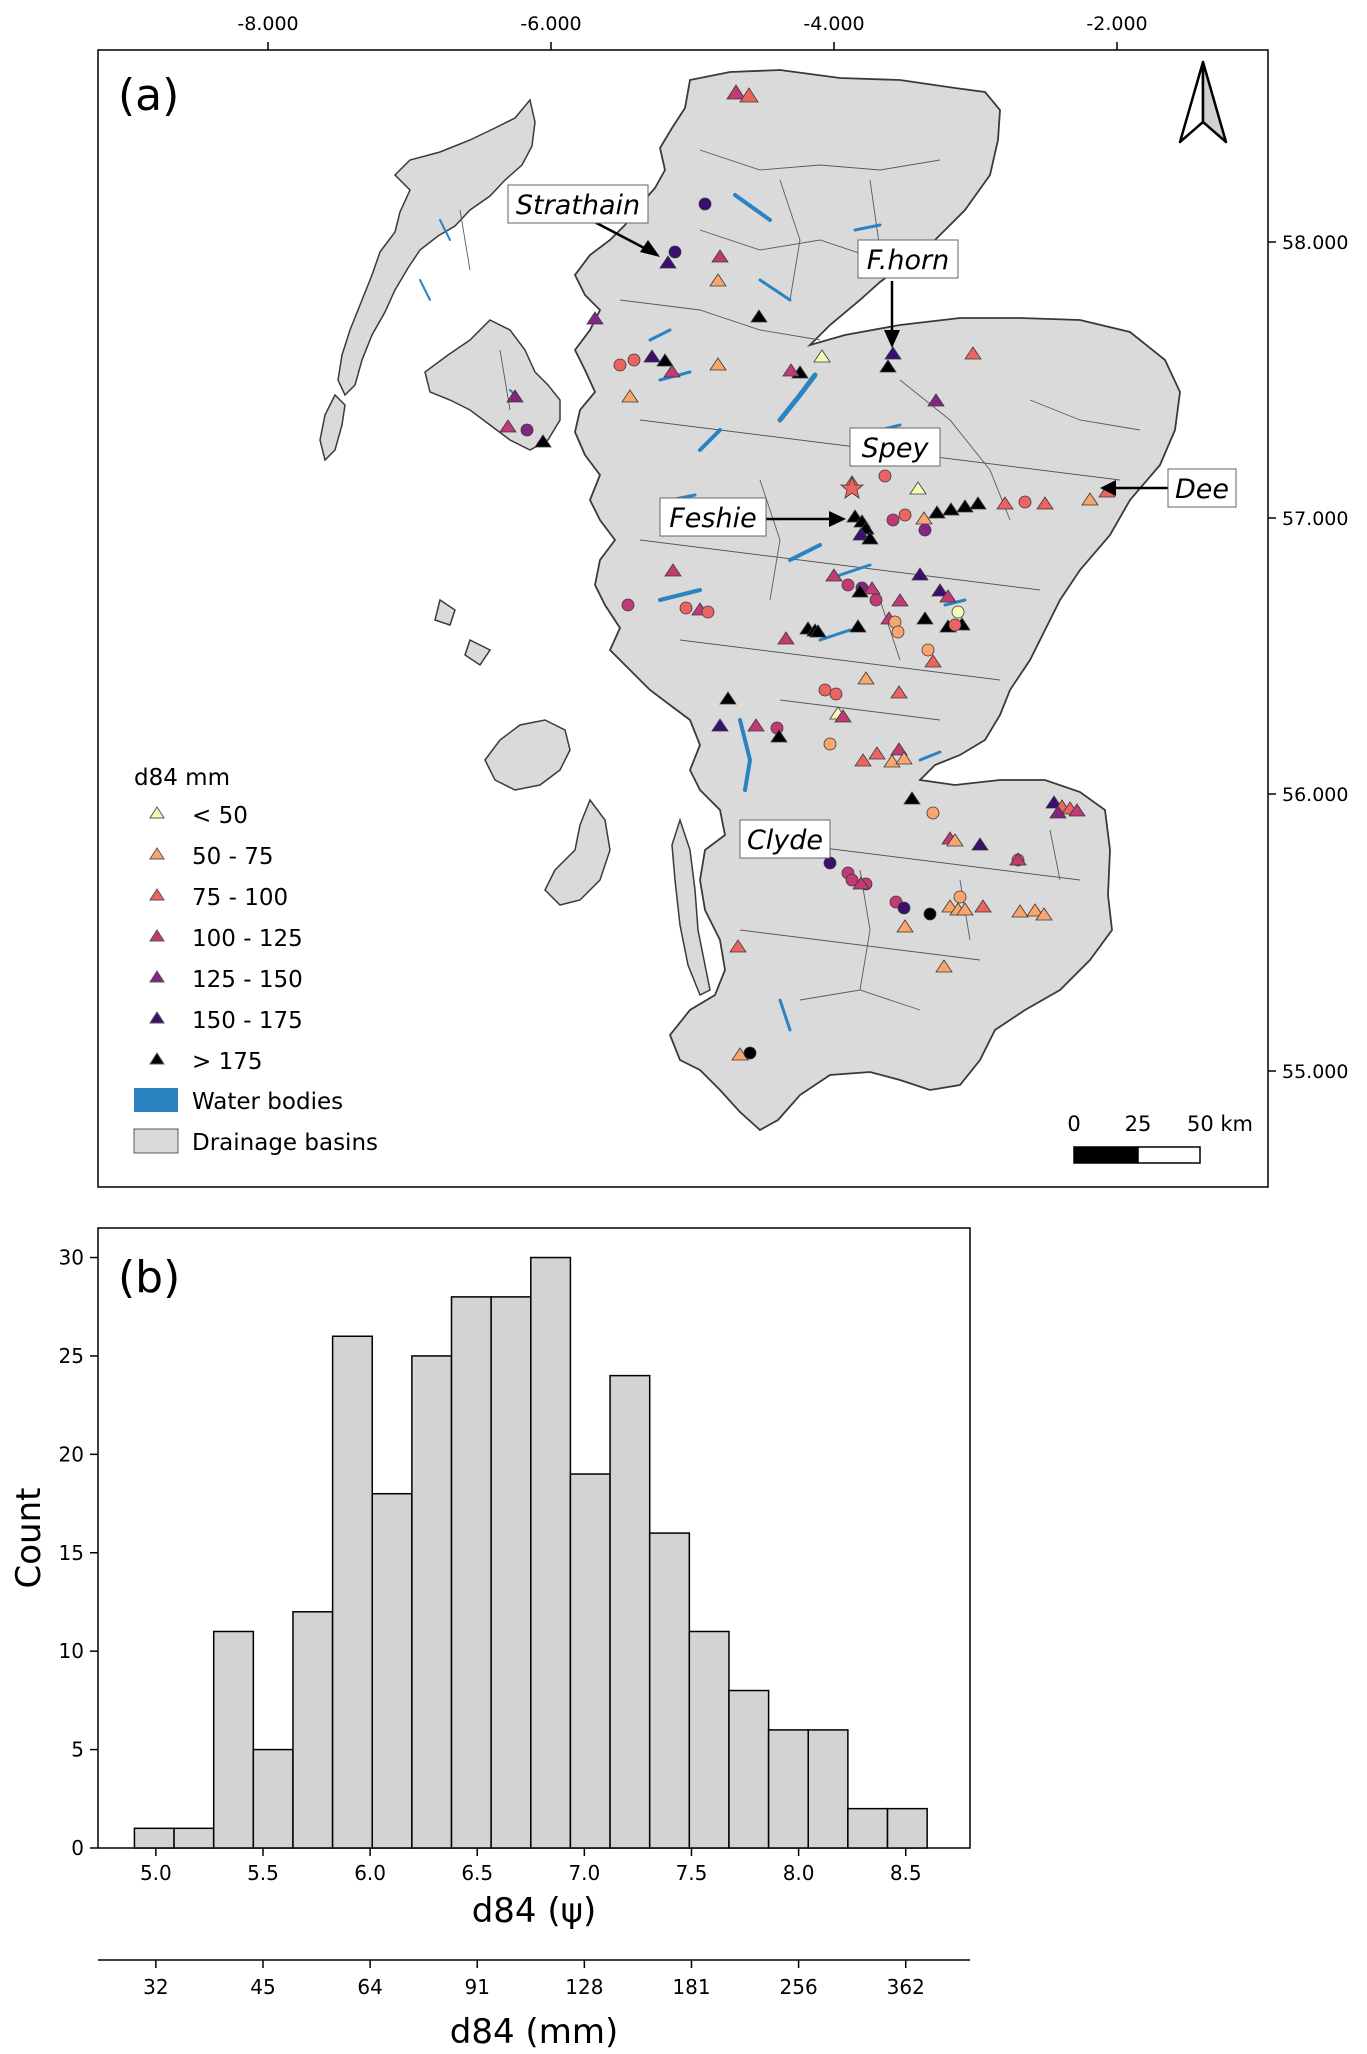 The image size is (1367, 2054). Describe the element at coordinates (906, 1873) in the screenshot. I see `x-tick-label: 8.5` at that location.